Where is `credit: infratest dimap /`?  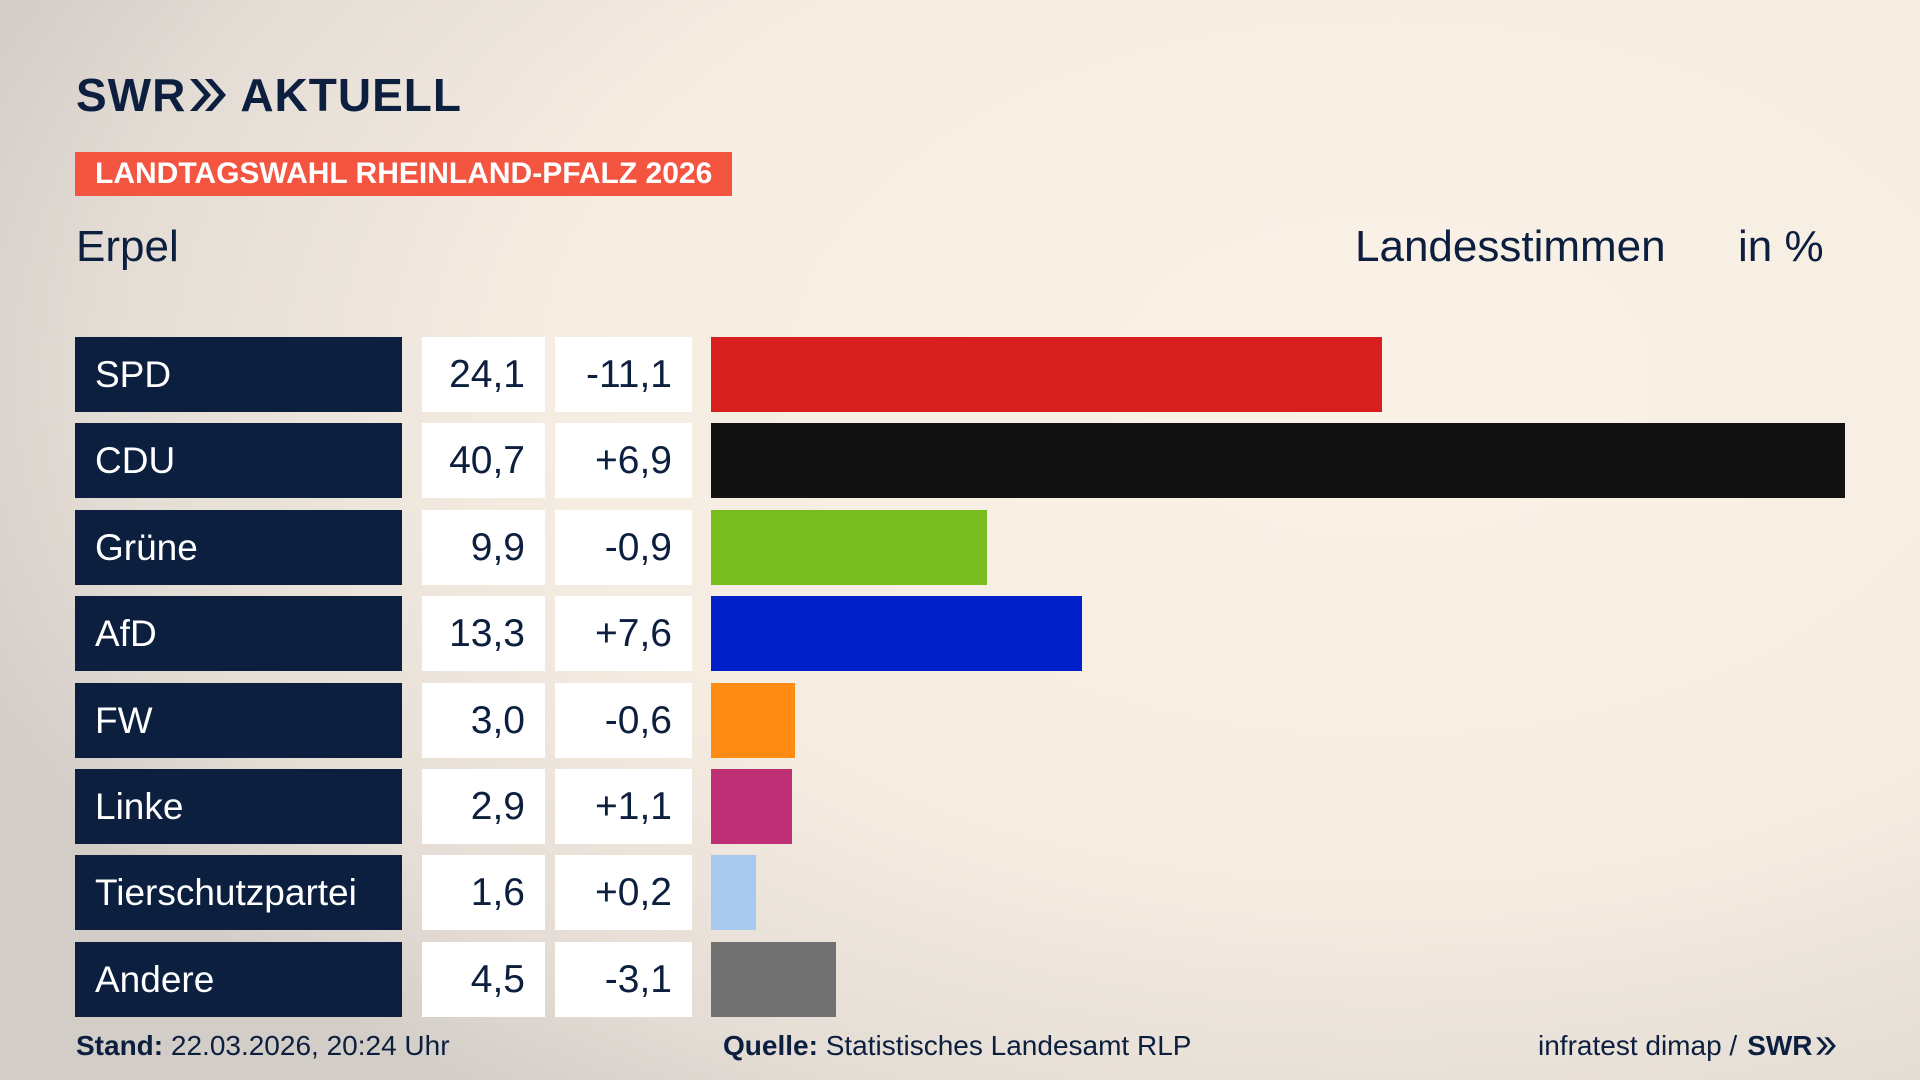
credit: infratest dimap / is located at coordinates (1638, 1045).